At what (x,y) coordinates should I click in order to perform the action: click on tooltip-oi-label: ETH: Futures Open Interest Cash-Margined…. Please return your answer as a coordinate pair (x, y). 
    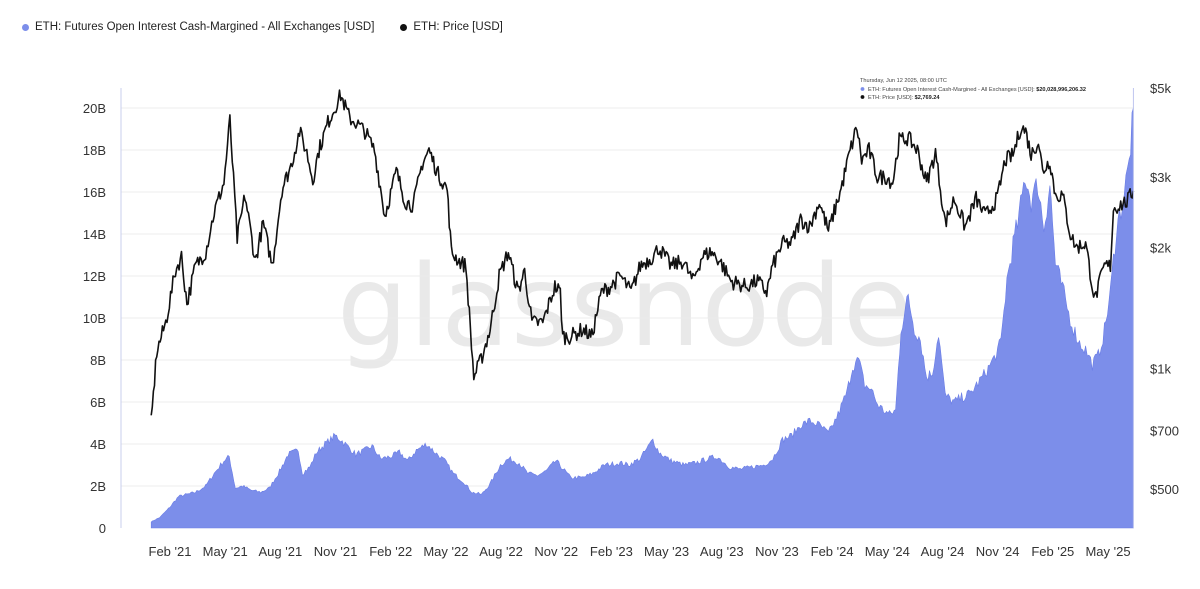
    Looking at the image, I should click on (951, 90).